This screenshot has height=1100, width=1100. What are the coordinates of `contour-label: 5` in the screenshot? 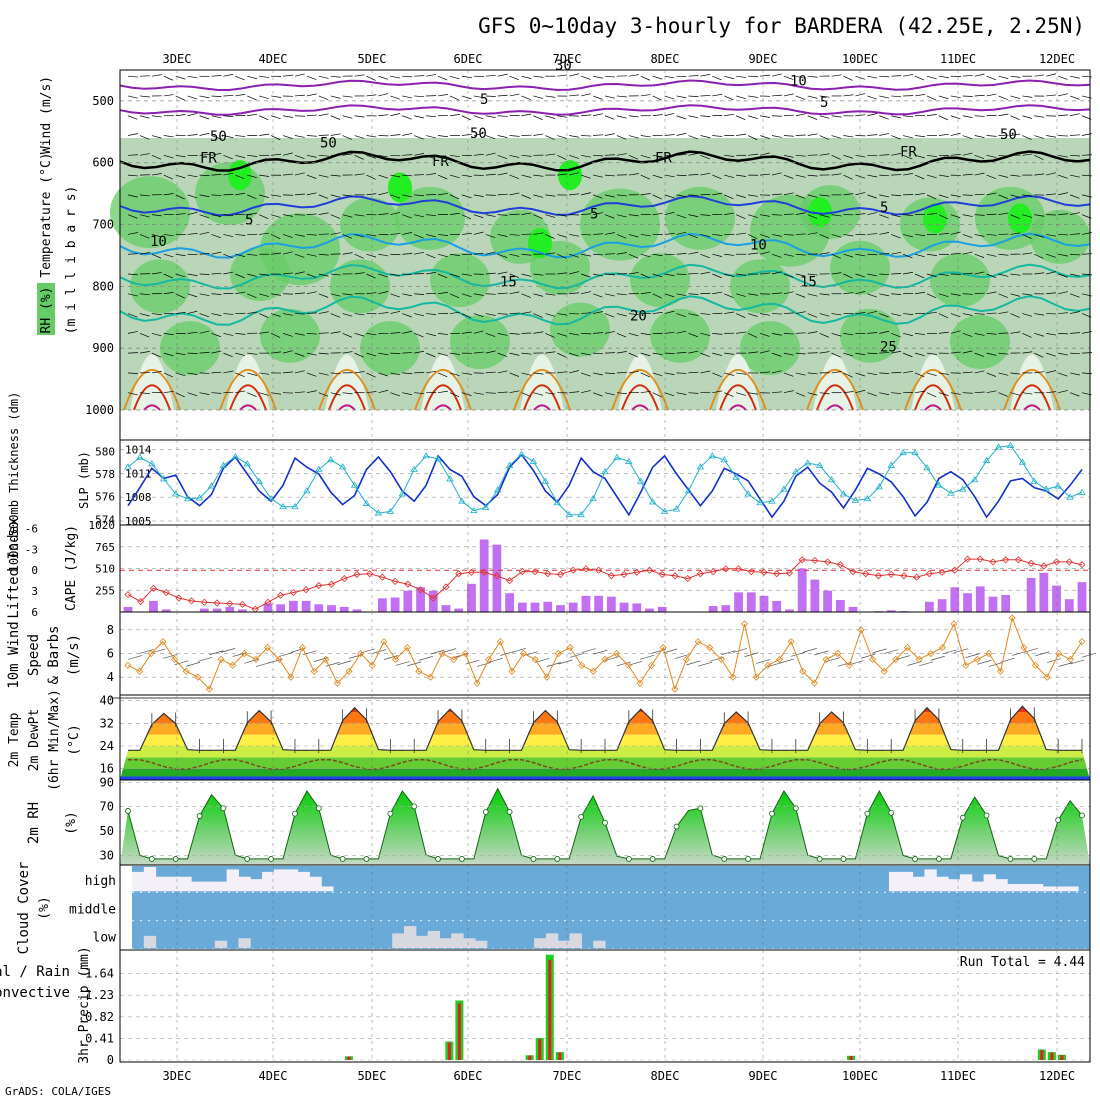 It's located at (484, 100).